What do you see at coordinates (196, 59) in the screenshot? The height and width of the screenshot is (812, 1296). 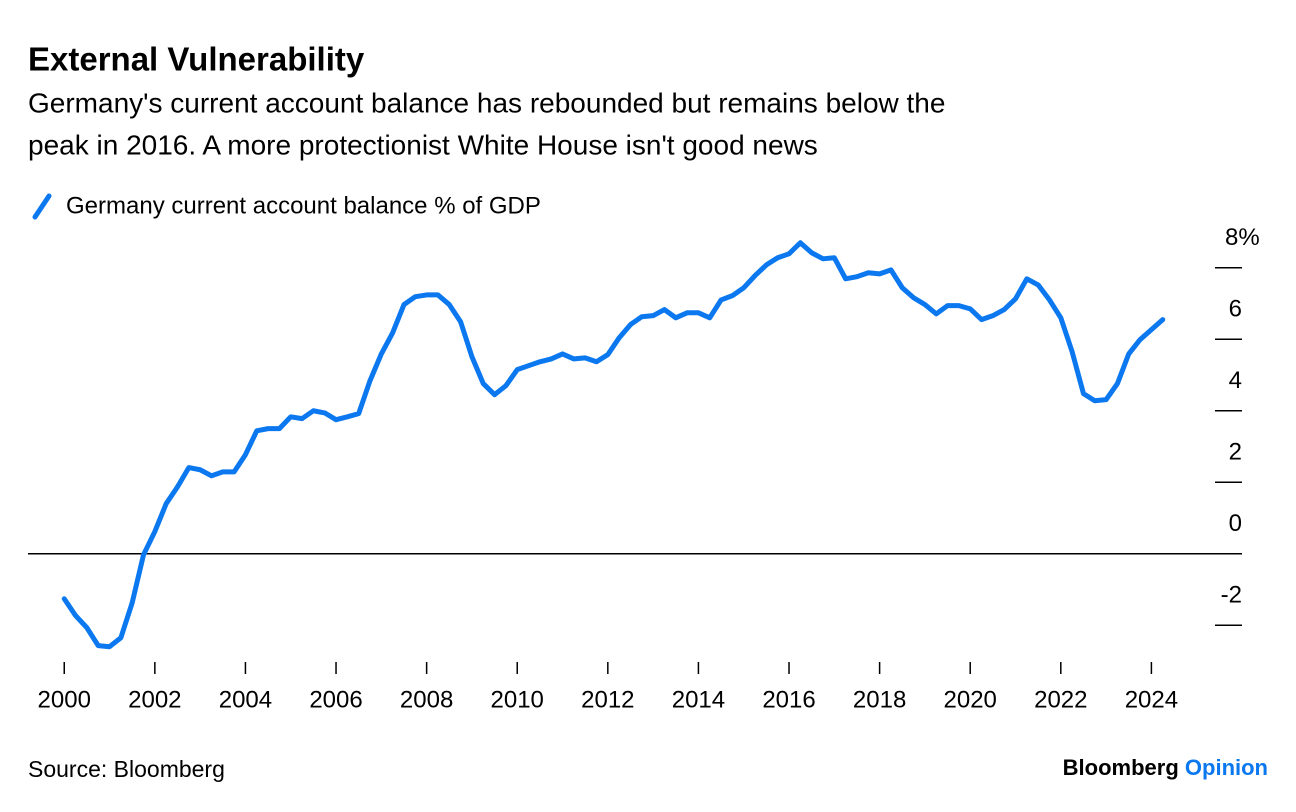 I see `chart-title: External Vulnerability` at bounding box center [196, 59].